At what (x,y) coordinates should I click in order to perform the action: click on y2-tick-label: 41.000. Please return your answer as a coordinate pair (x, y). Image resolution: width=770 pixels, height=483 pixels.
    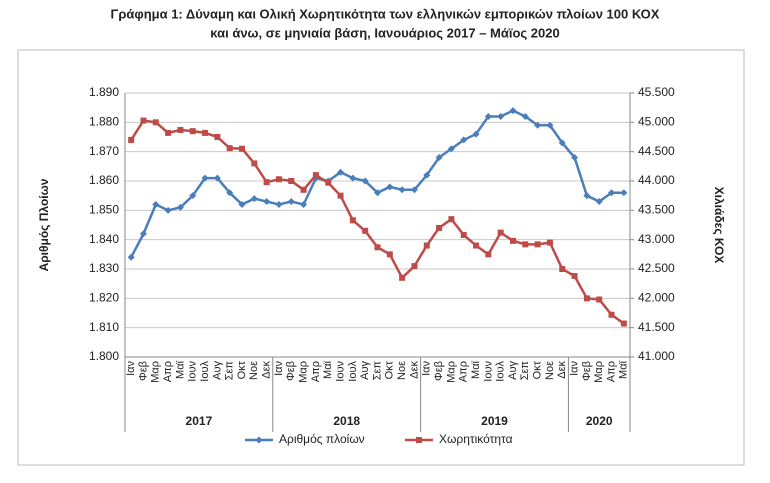
    Looking at the image, I should click on (656, 356).